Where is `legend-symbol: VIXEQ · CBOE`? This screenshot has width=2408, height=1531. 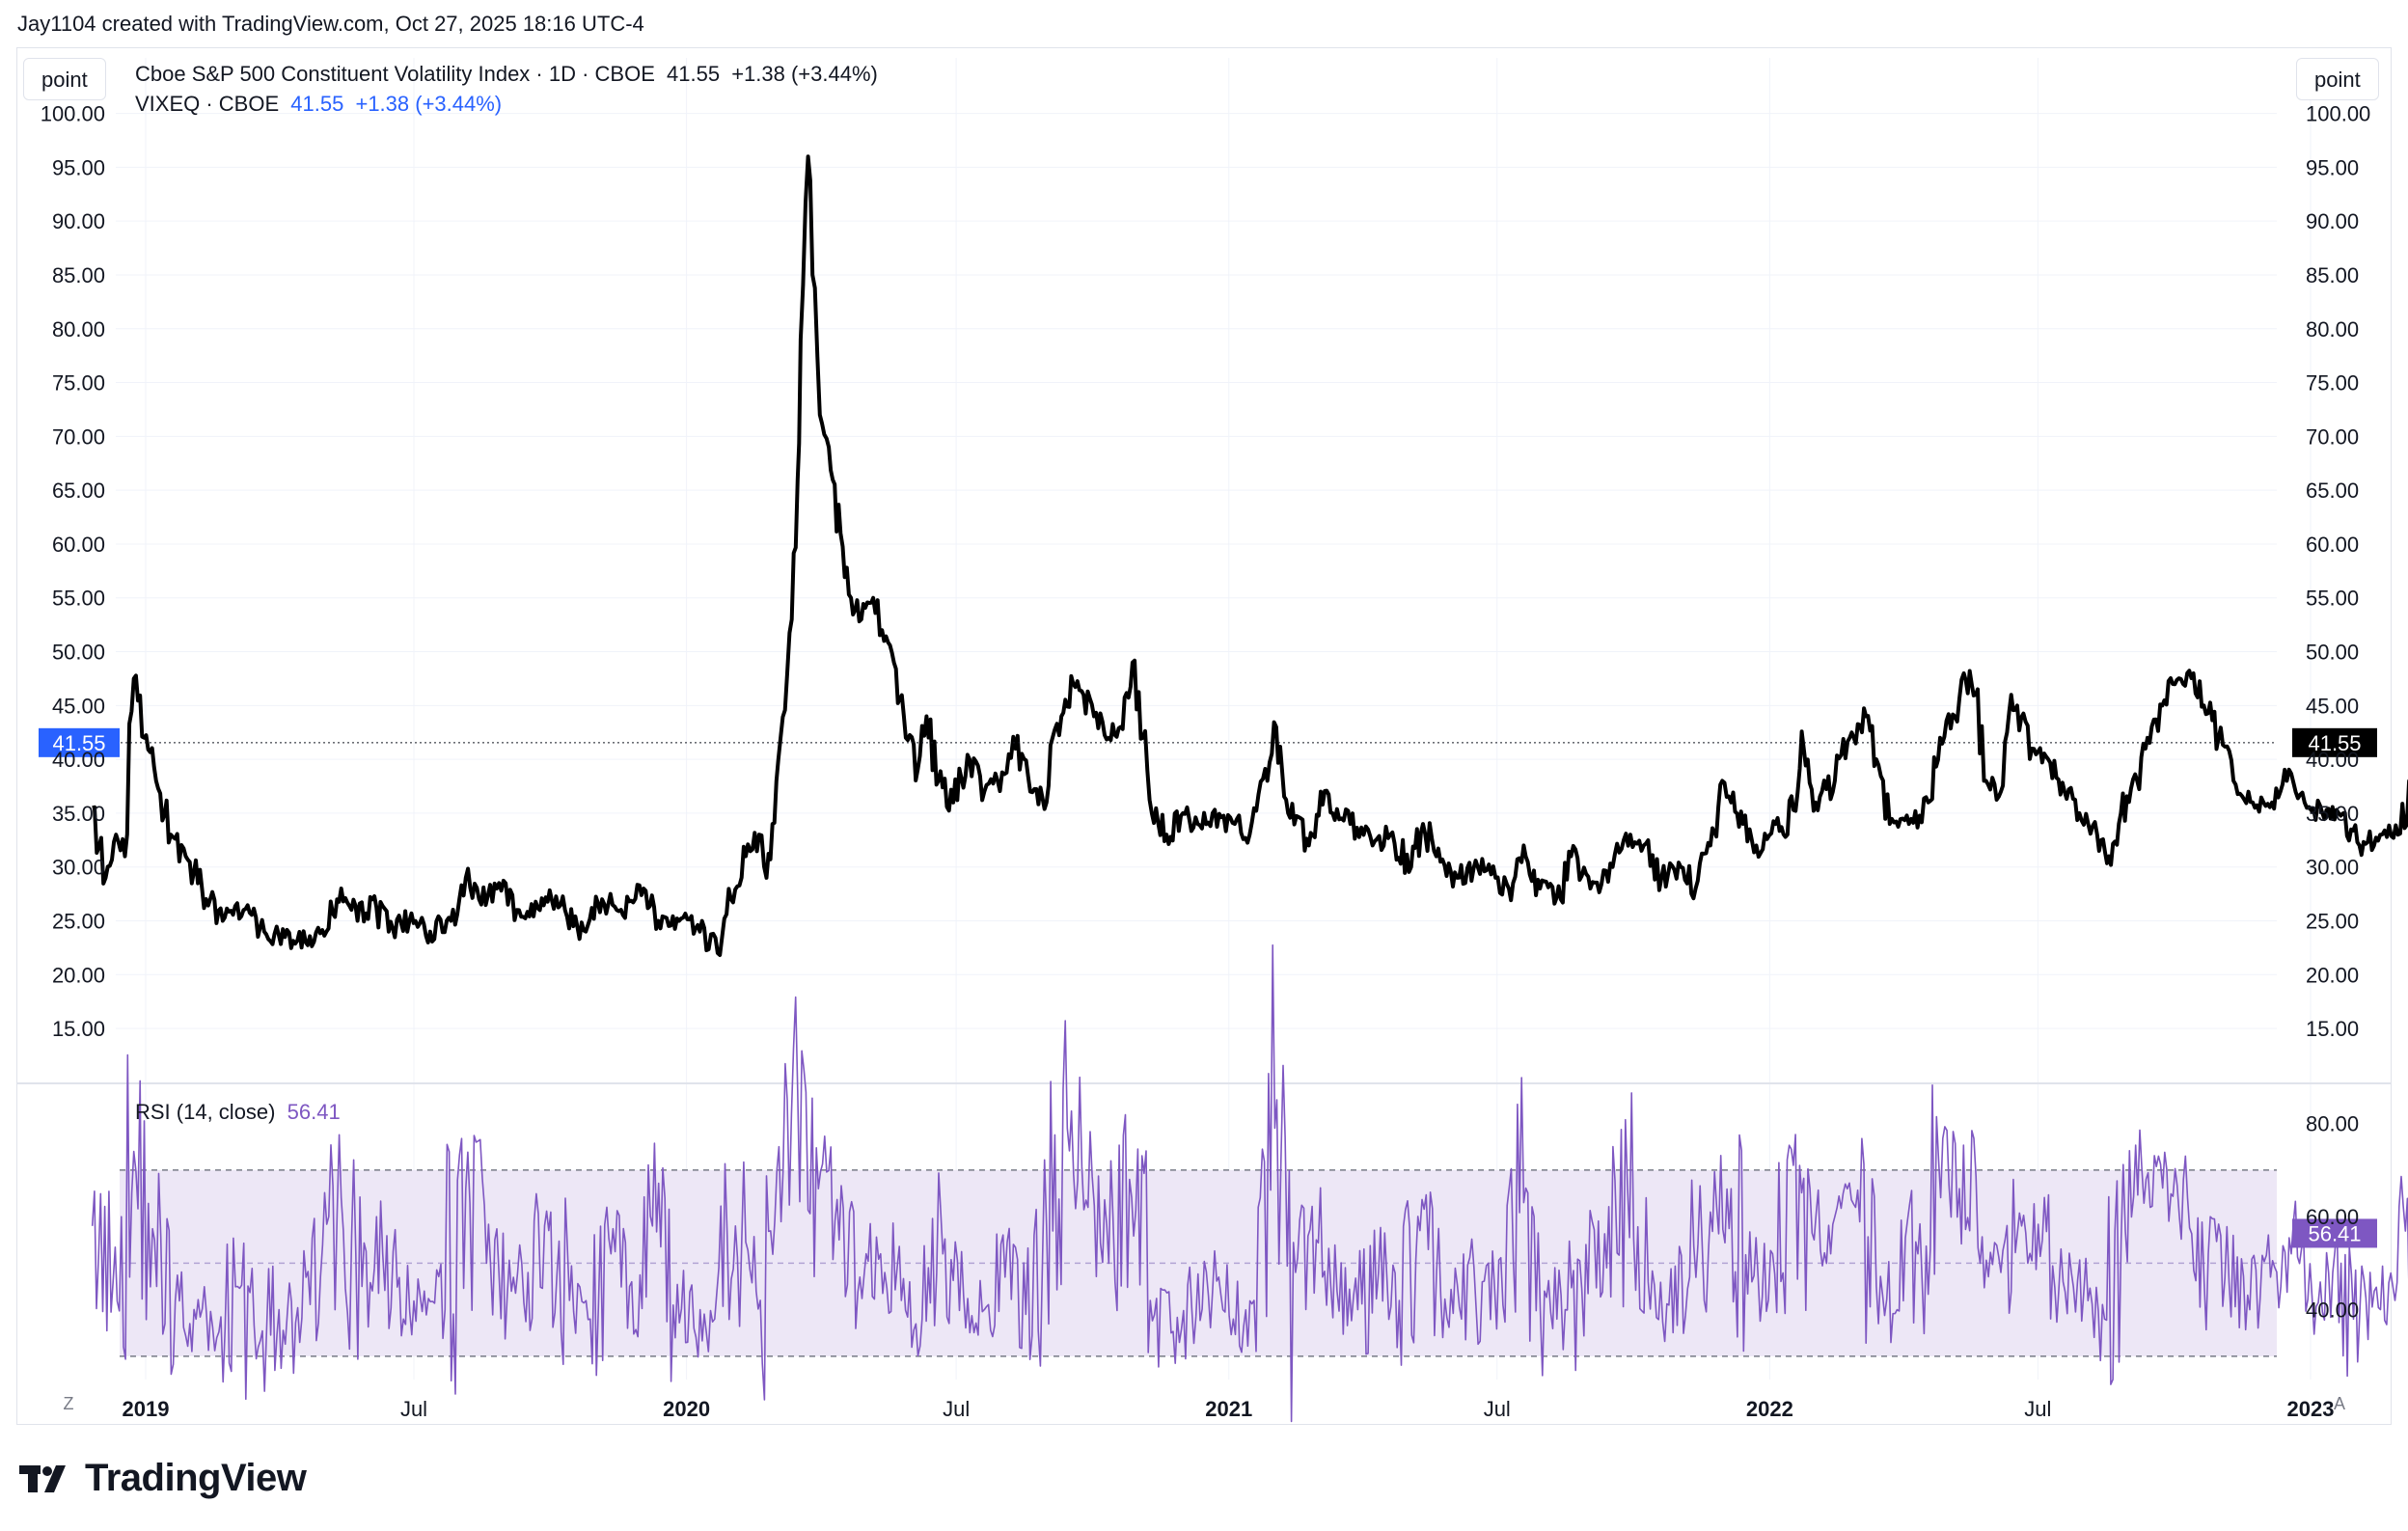 legend-symbol: VIXEQ · CBOE is located at coordinates (207, 104).